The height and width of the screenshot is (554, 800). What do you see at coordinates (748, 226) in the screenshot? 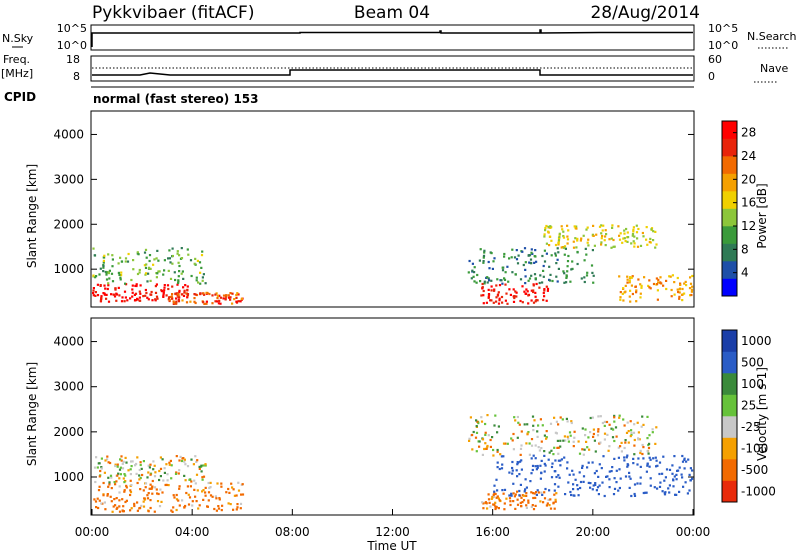
I see `colorbar-tick-label: 12` at bounding box center [748, 226].